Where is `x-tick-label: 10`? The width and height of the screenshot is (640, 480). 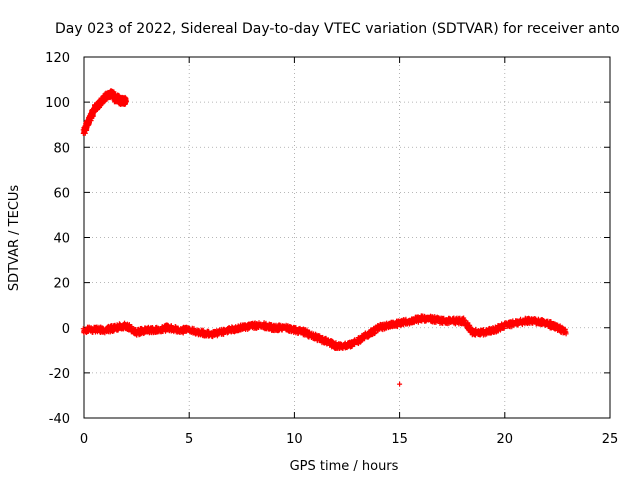
x-tick-label: 10 is located at coordinates (294, 439).